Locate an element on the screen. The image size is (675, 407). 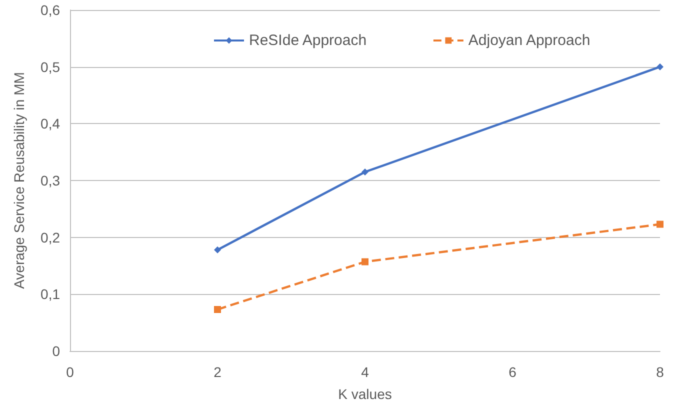
x-tick-label: 6 is located at coordinates (512, 372).